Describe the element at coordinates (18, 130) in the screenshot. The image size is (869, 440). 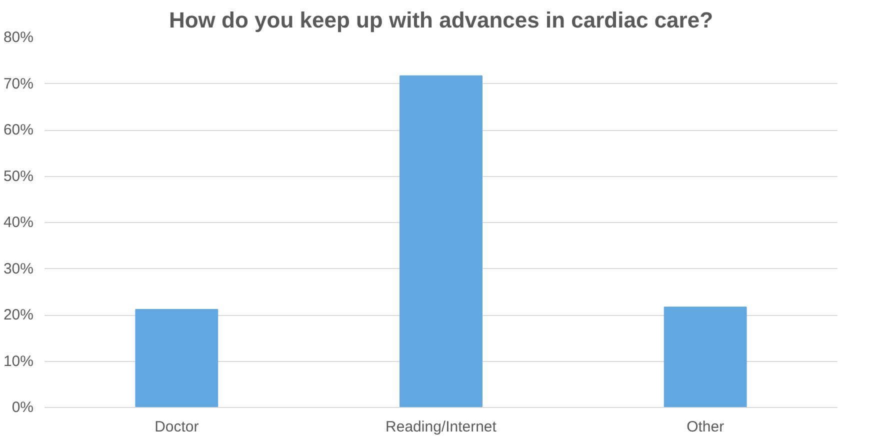
I see `y-tick-label: 60%` at that location.